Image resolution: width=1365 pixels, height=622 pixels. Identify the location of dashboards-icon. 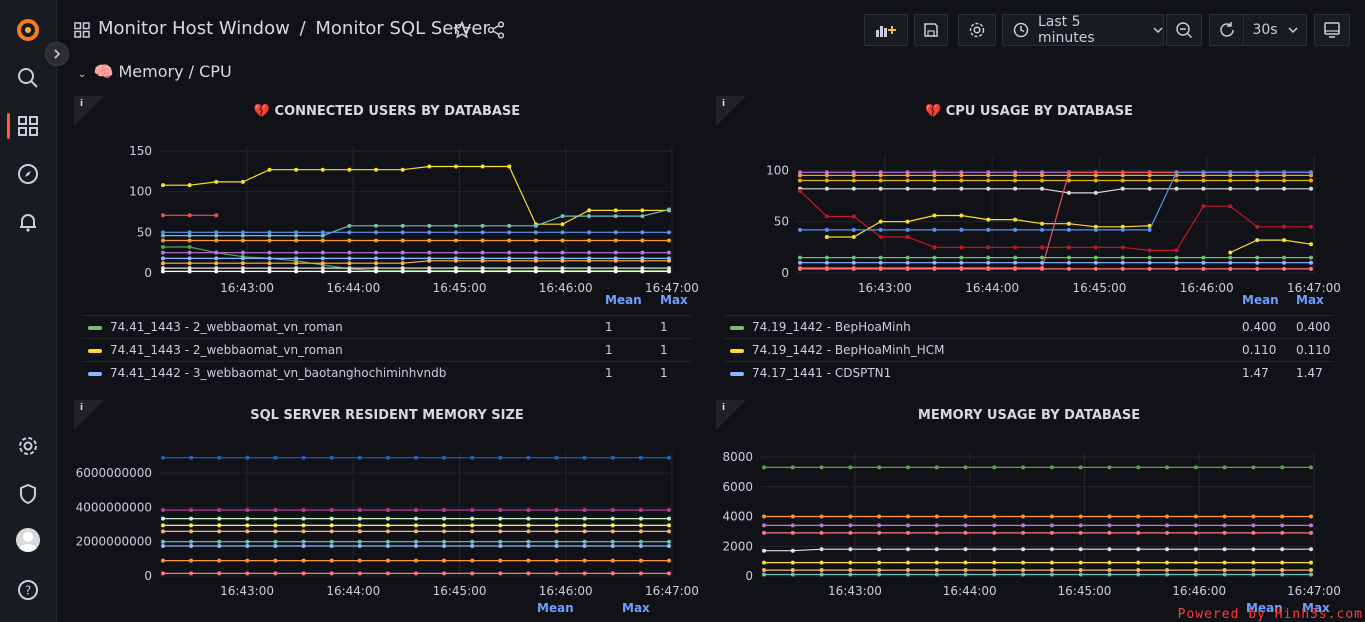
(28, 126).